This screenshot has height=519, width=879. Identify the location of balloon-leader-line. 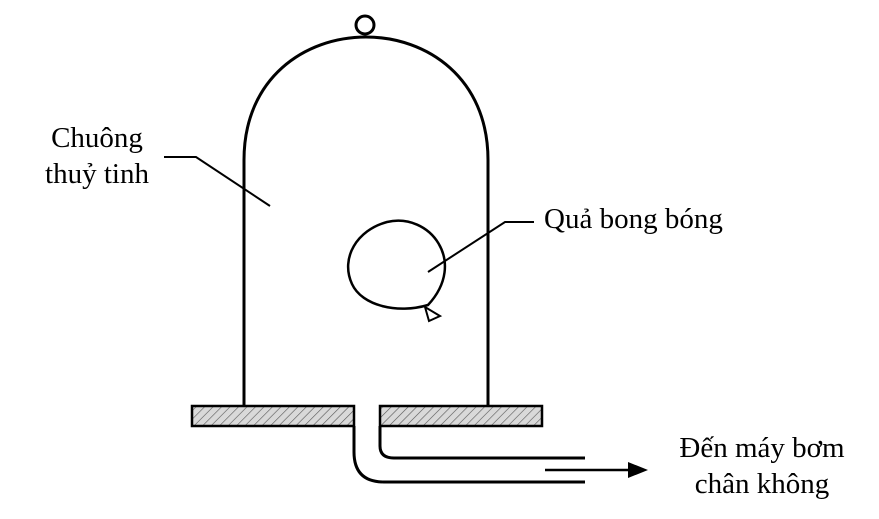
(480, 247).